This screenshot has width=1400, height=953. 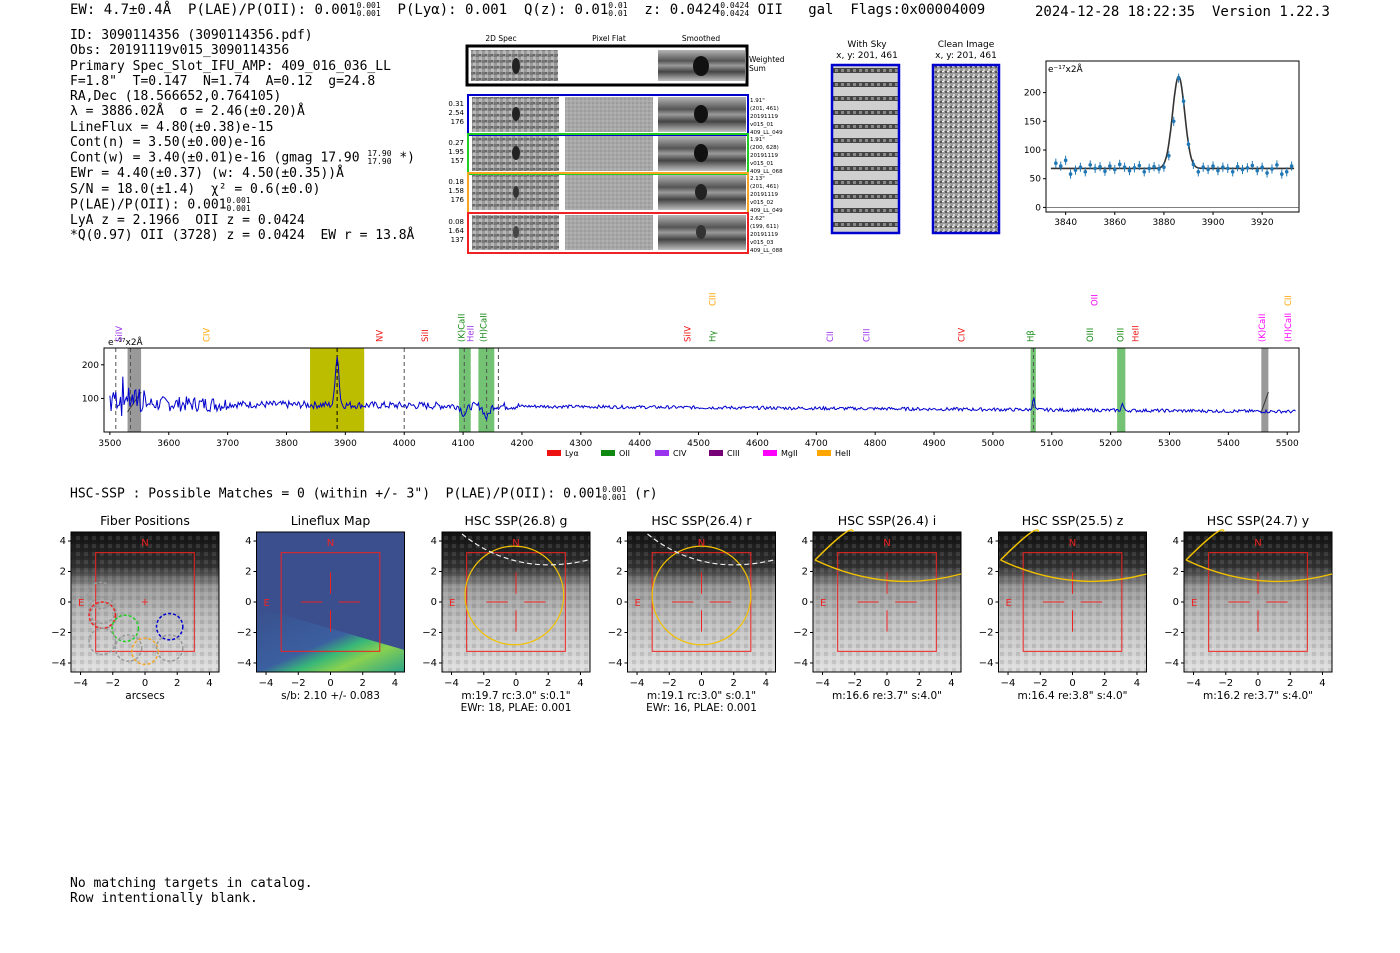 I want to click on line-label-9: CIII, so click(x=714, y=299).